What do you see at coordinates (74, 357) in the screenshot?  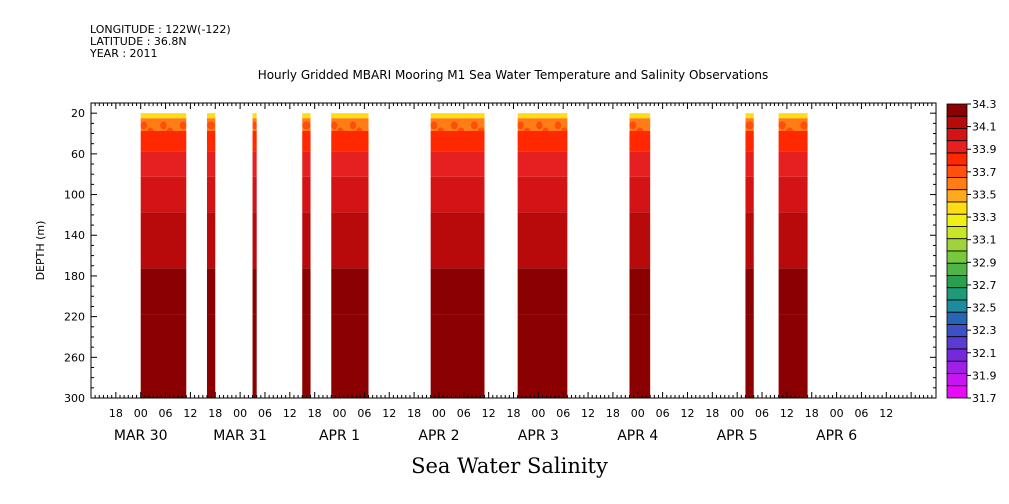 I see `y-tick-label: 260` at bounding box center [74, 357].